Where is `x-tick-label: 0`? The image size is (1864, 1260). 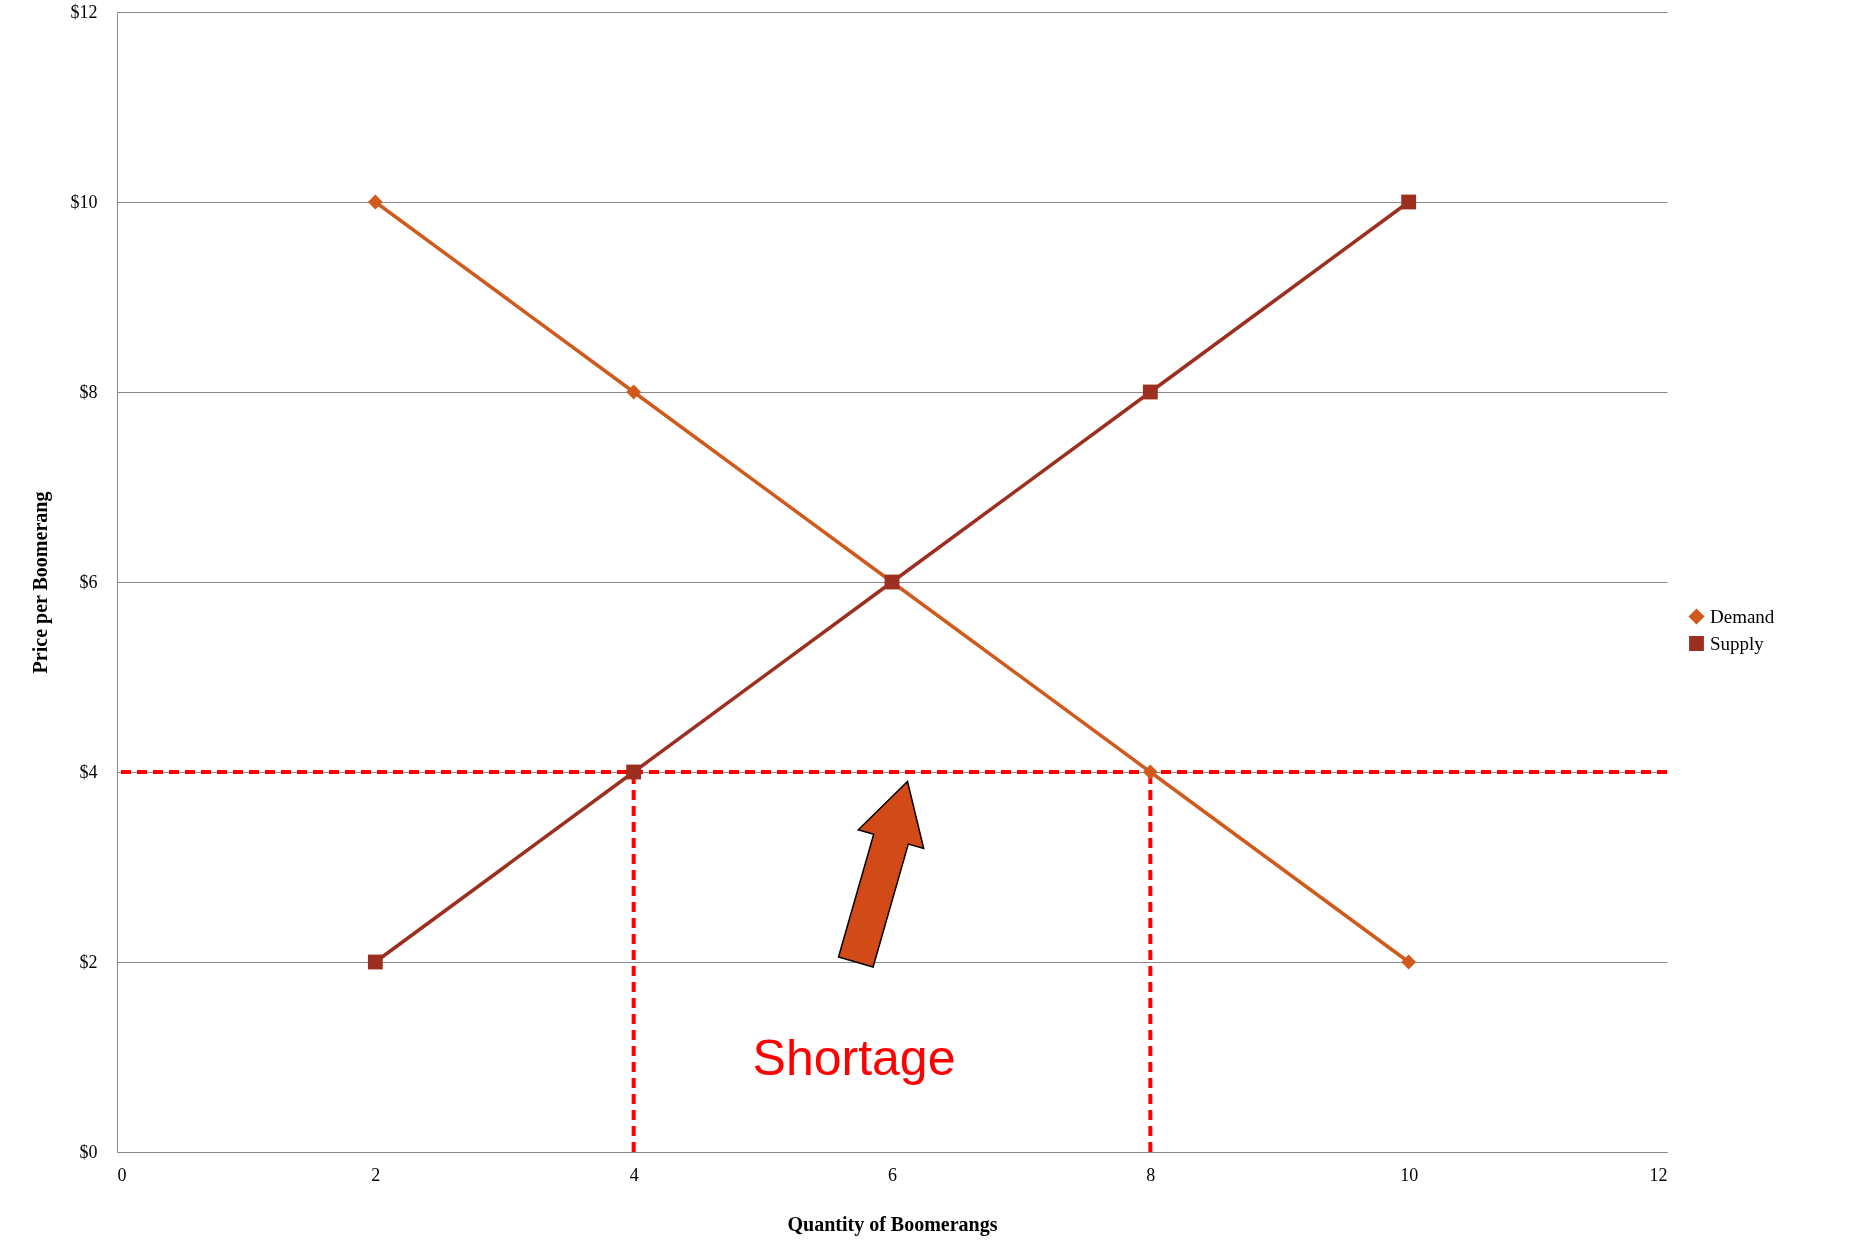
x-tick-label: 0 is located at coordinates (122, 1174).